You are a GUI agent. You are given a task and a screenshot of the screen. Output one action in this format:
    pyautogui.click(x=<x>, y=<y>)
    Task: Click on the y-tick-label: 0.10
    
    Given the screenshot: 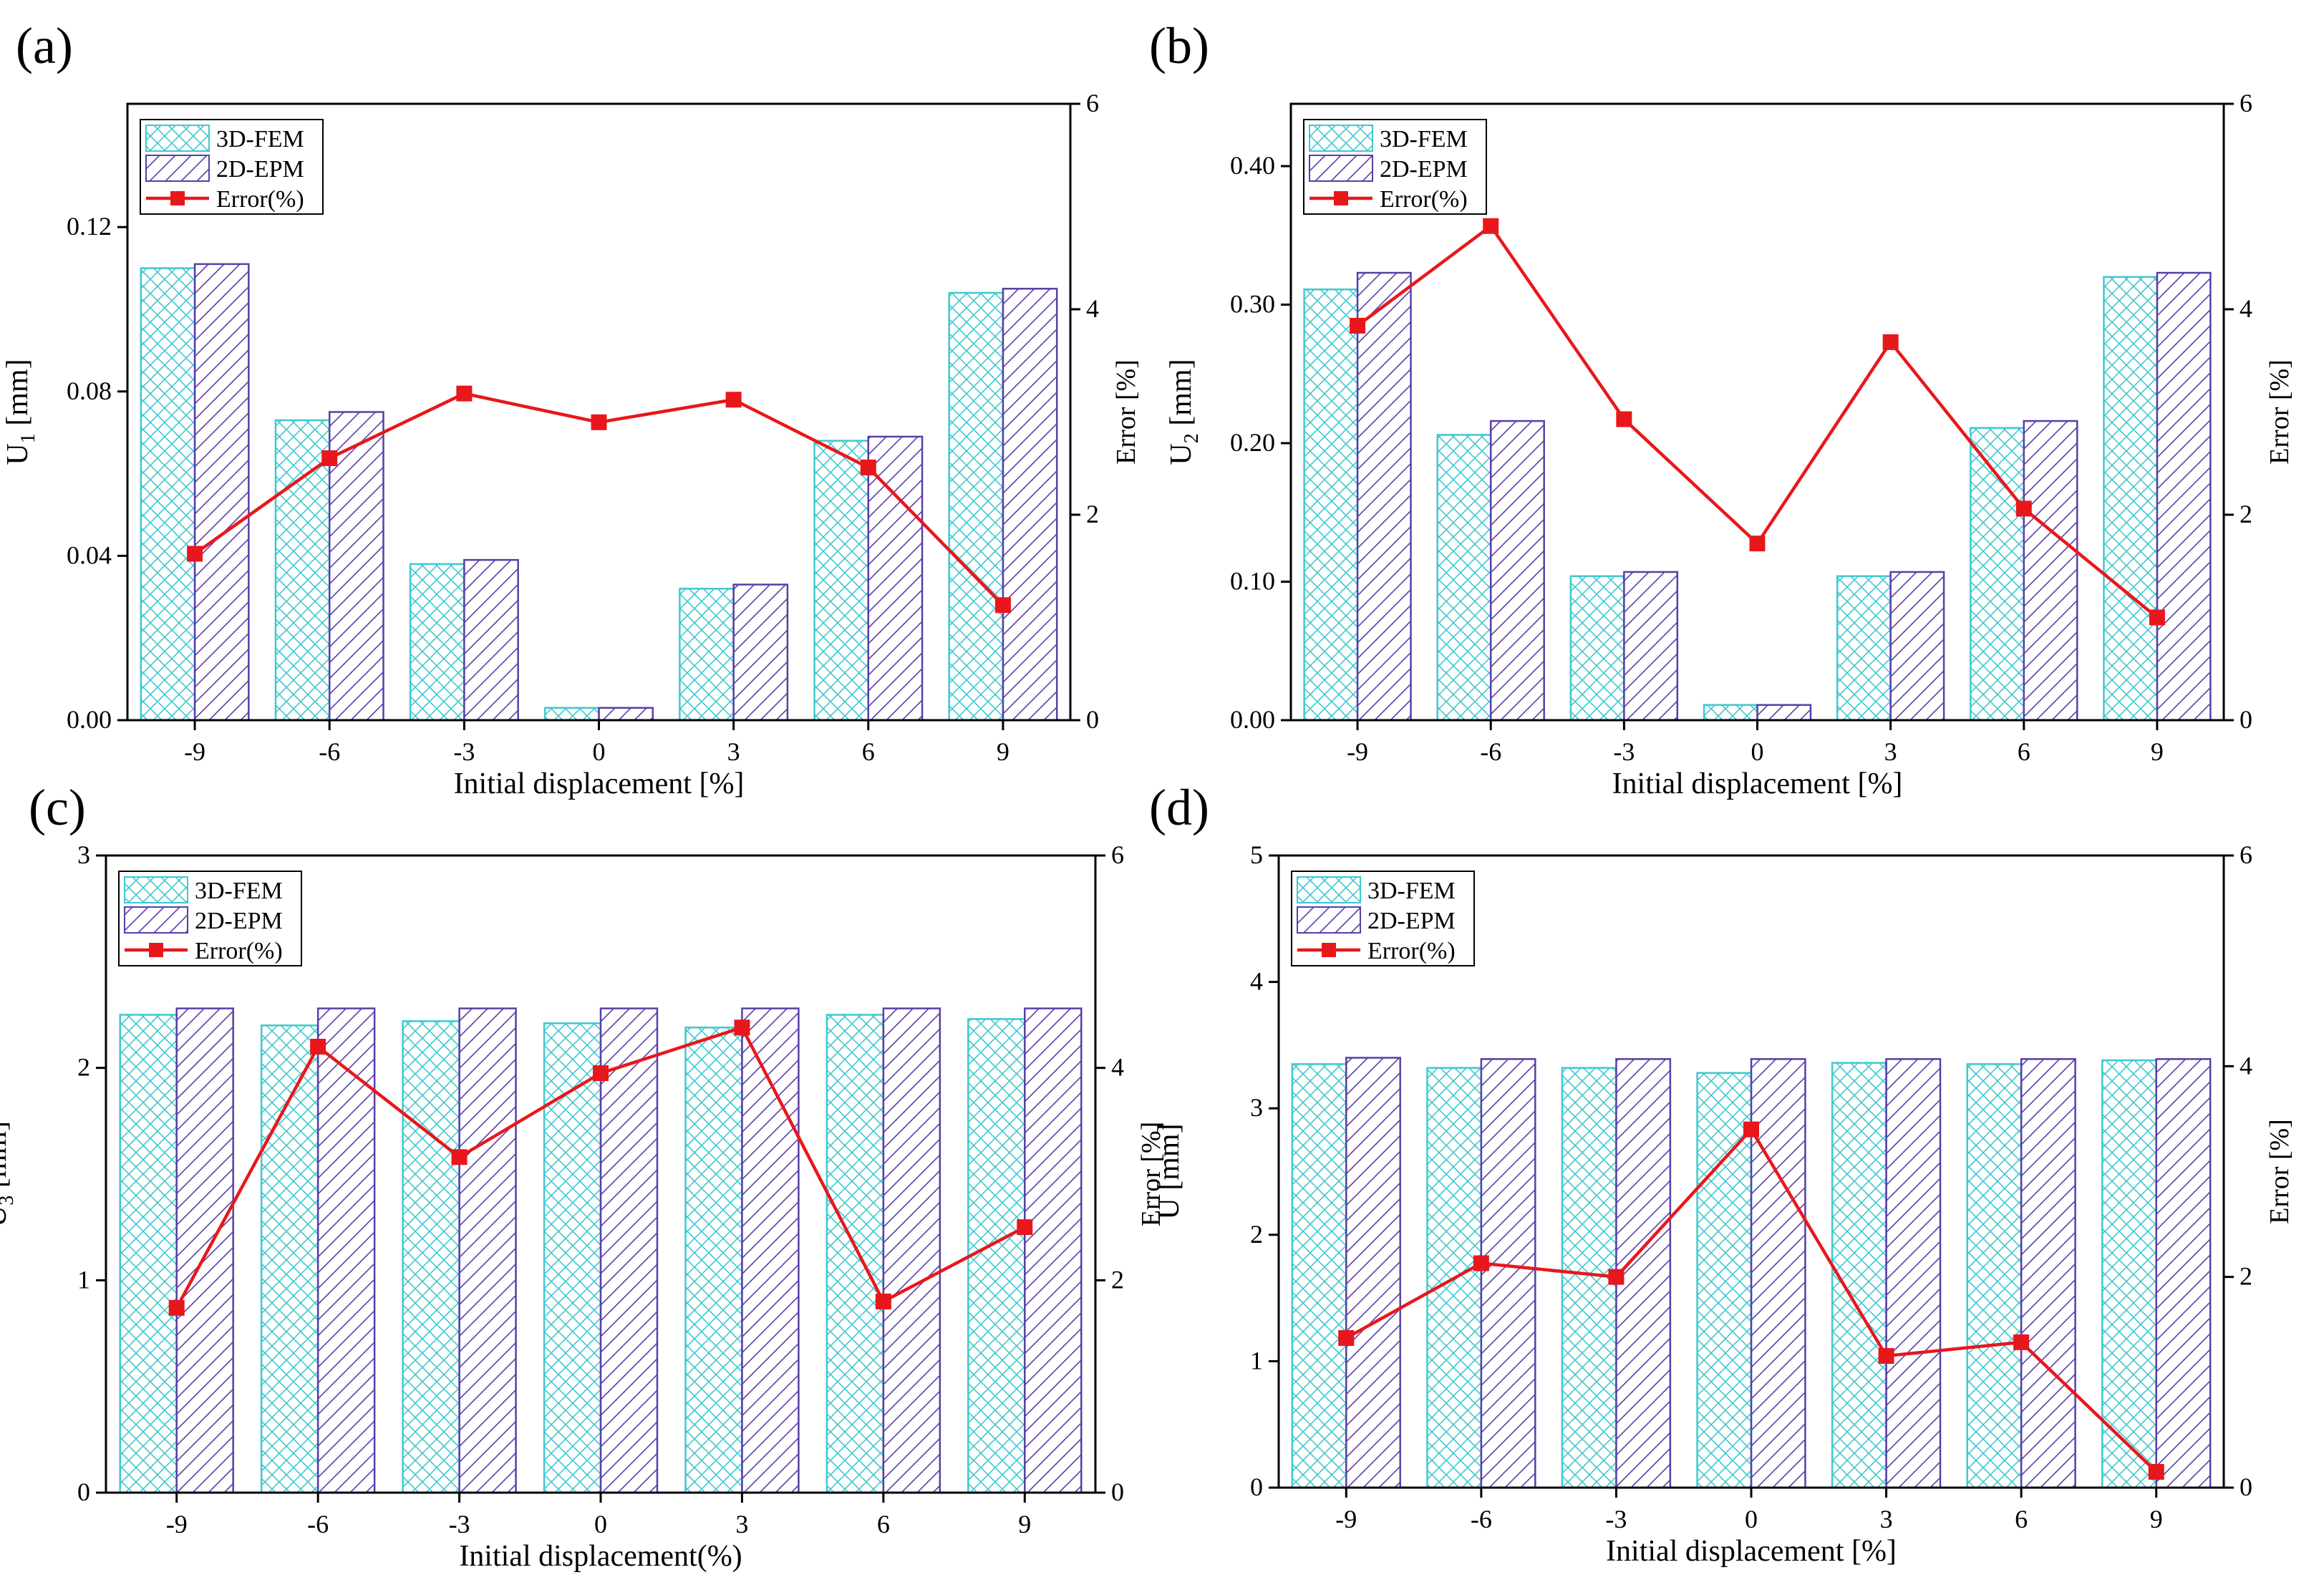 What is the action you would take?
    pyautogui.click(x=1252, y=581)
    